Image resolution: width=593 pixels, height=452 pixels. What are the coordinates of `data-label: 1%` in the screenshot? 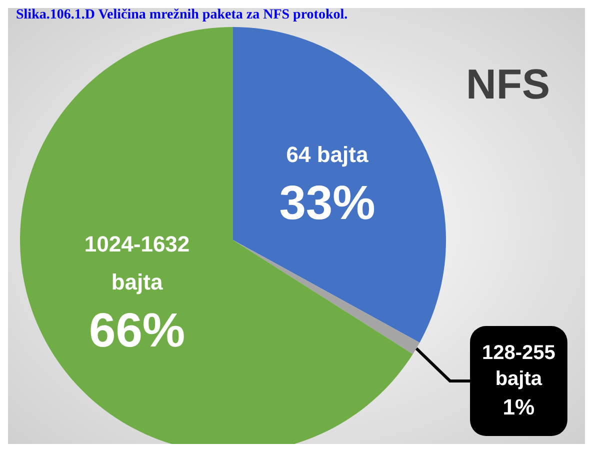 It's located at (518, 407).